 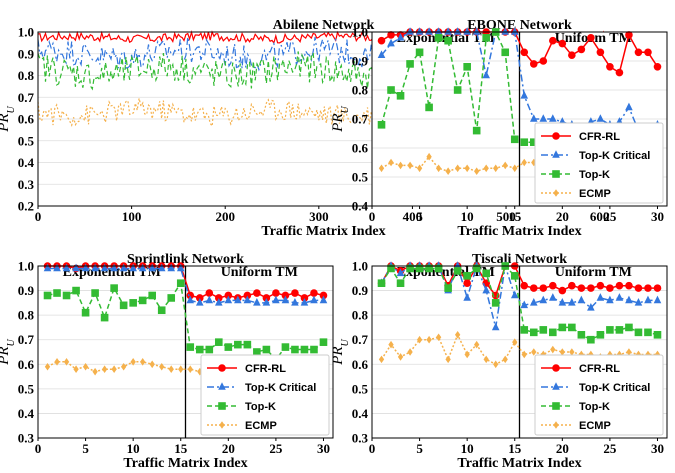 I want to click on y-tick-label: 0.4, so click(x=26, y=413).